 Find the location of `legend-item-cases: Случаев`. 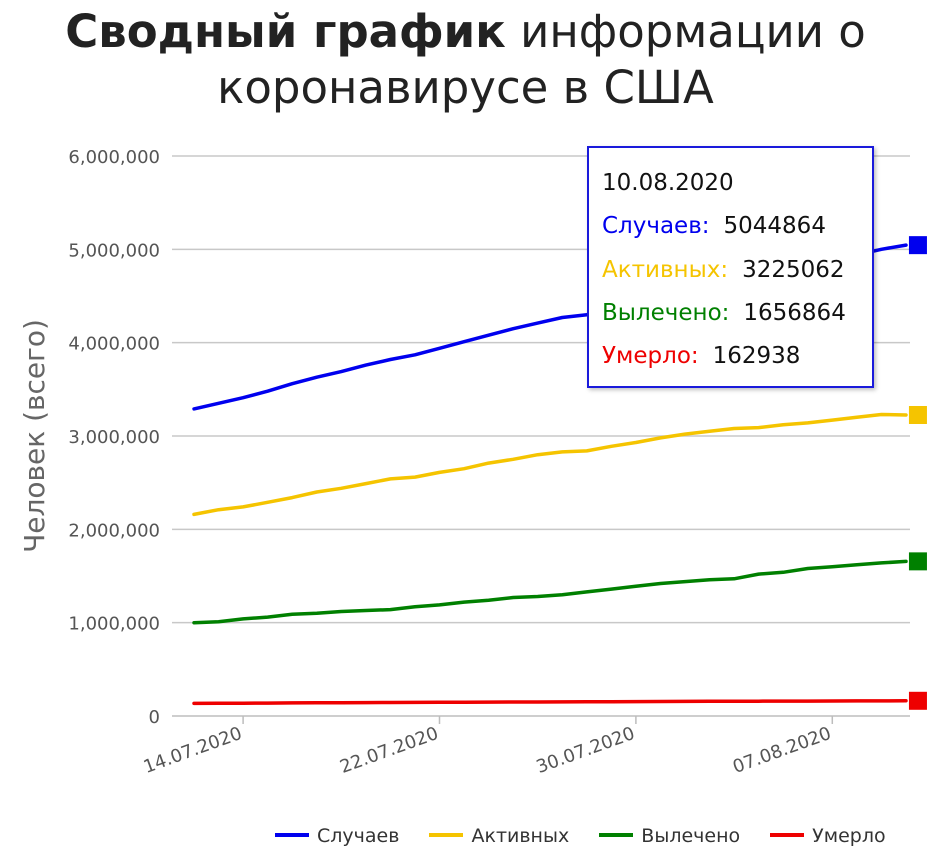

legend-item-cases: Случаев is located at coordinates (337, 836).